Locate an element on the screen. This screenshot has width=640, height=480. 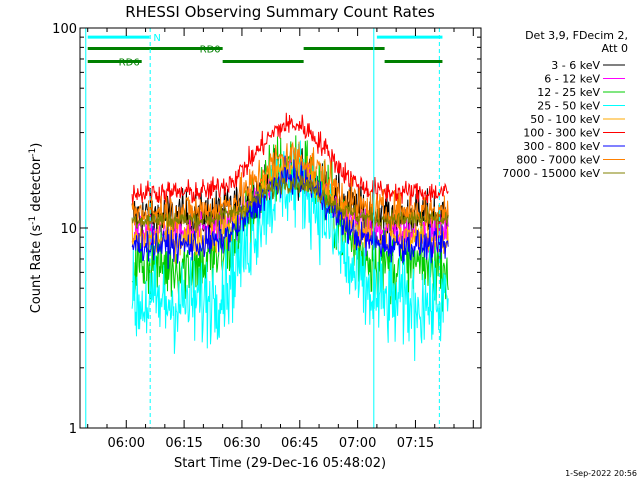
y-tick-label-3: 100 is located at coordinates (64, 29).